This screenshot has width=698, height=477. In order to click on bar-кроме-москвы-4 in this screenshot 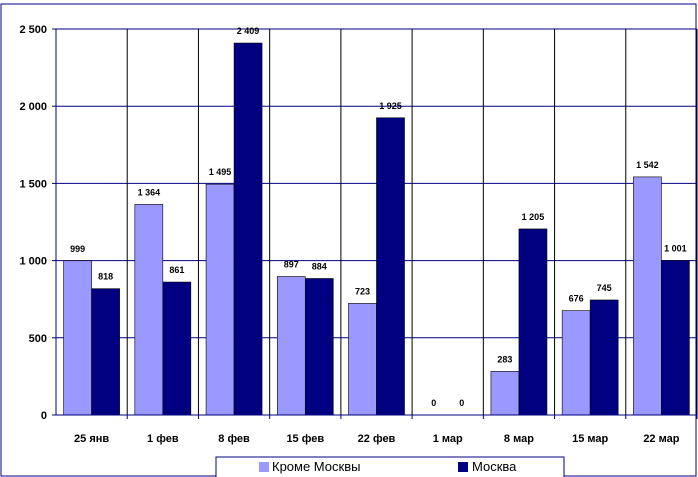, I will do `click(291, 346)`.